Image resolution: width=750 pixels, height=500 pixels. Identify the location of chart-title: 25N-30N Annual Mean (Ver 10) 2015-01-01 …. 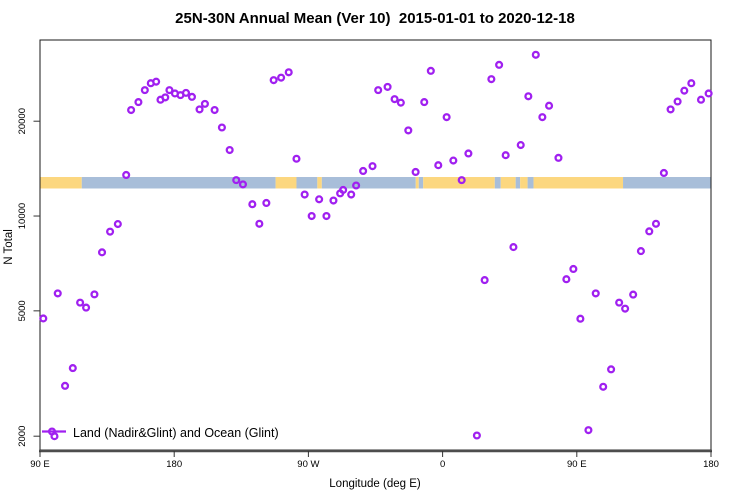
(375, 18).